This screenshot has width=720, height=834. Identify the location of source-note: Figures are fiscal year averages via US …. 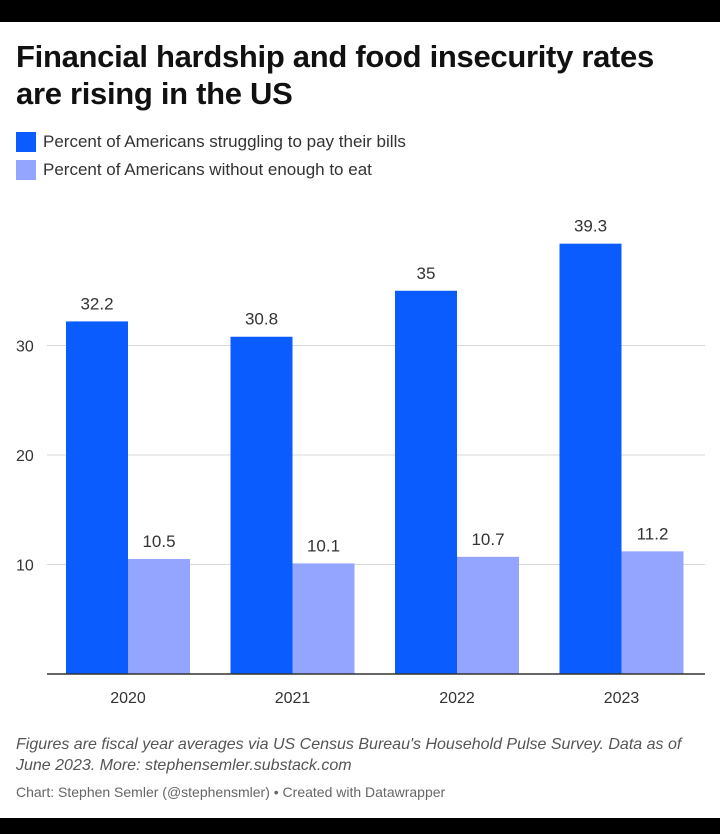
(349, 755).